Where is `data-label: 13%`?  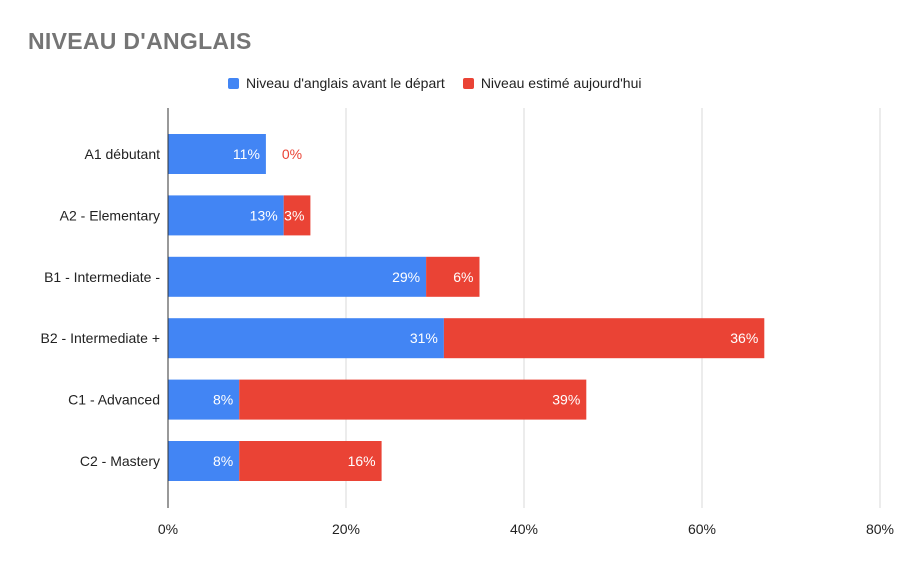
data-label: 13% is located at coordinates (264, 215).